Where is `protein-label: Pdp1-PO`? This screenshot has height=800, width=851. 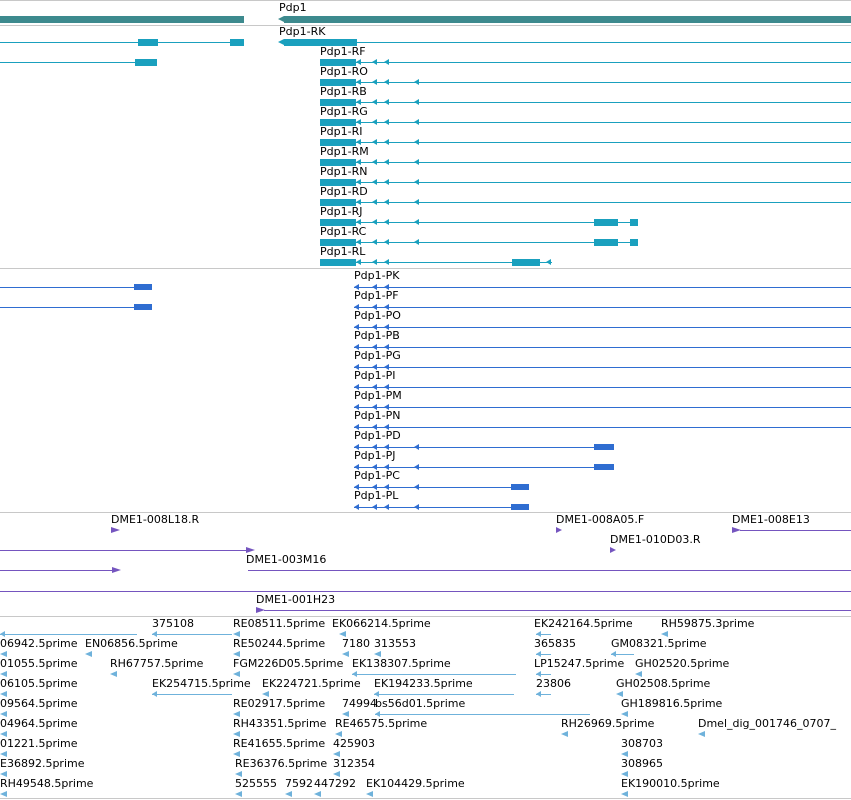 protein-label: Pdp1-PO is located at coordinates (377, 315).